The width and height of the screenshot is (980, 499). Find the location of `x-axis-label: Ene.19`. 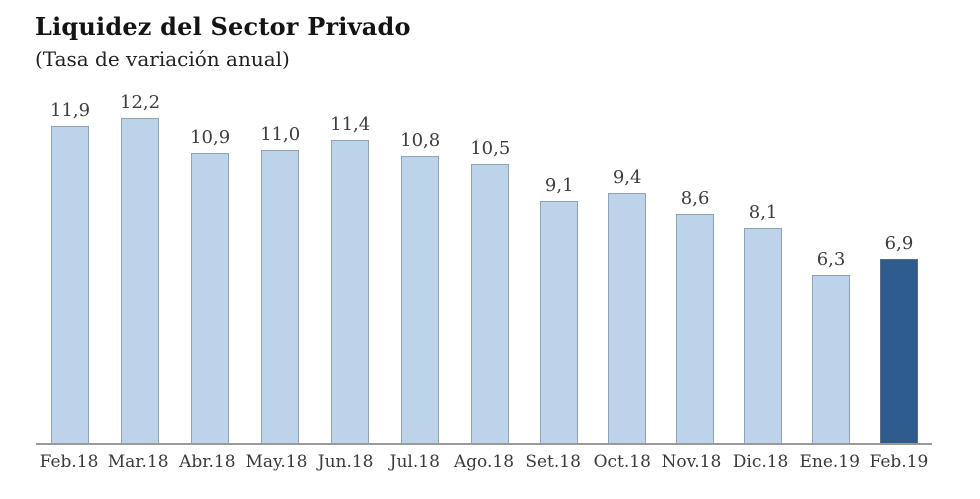

x-axis-label: Ene.19 is located at coordinates (829, 462).